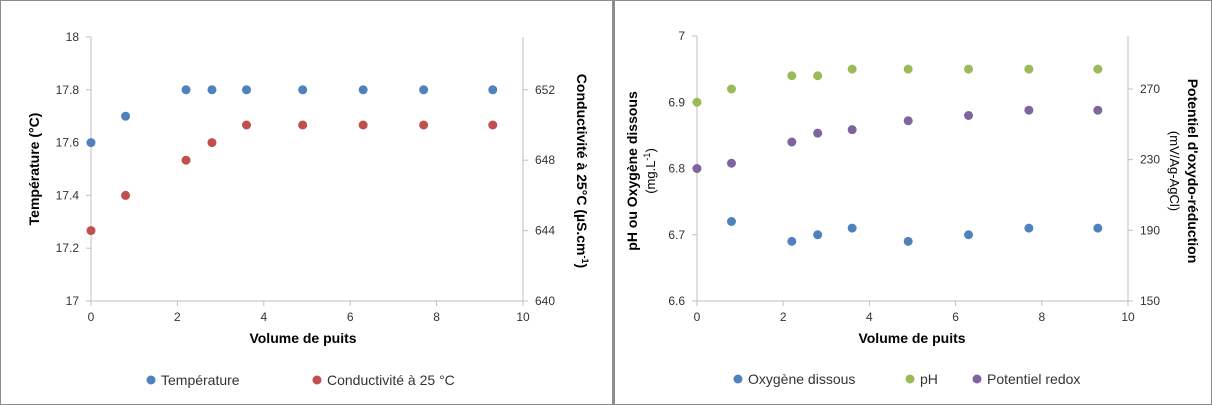 The image size is (1212, 405). What do you see at coordinates (632, 171) in the screenshot?
I see `right-y-axis-title: pH ou Oxygène dissous` at bounding box center [632, 171].